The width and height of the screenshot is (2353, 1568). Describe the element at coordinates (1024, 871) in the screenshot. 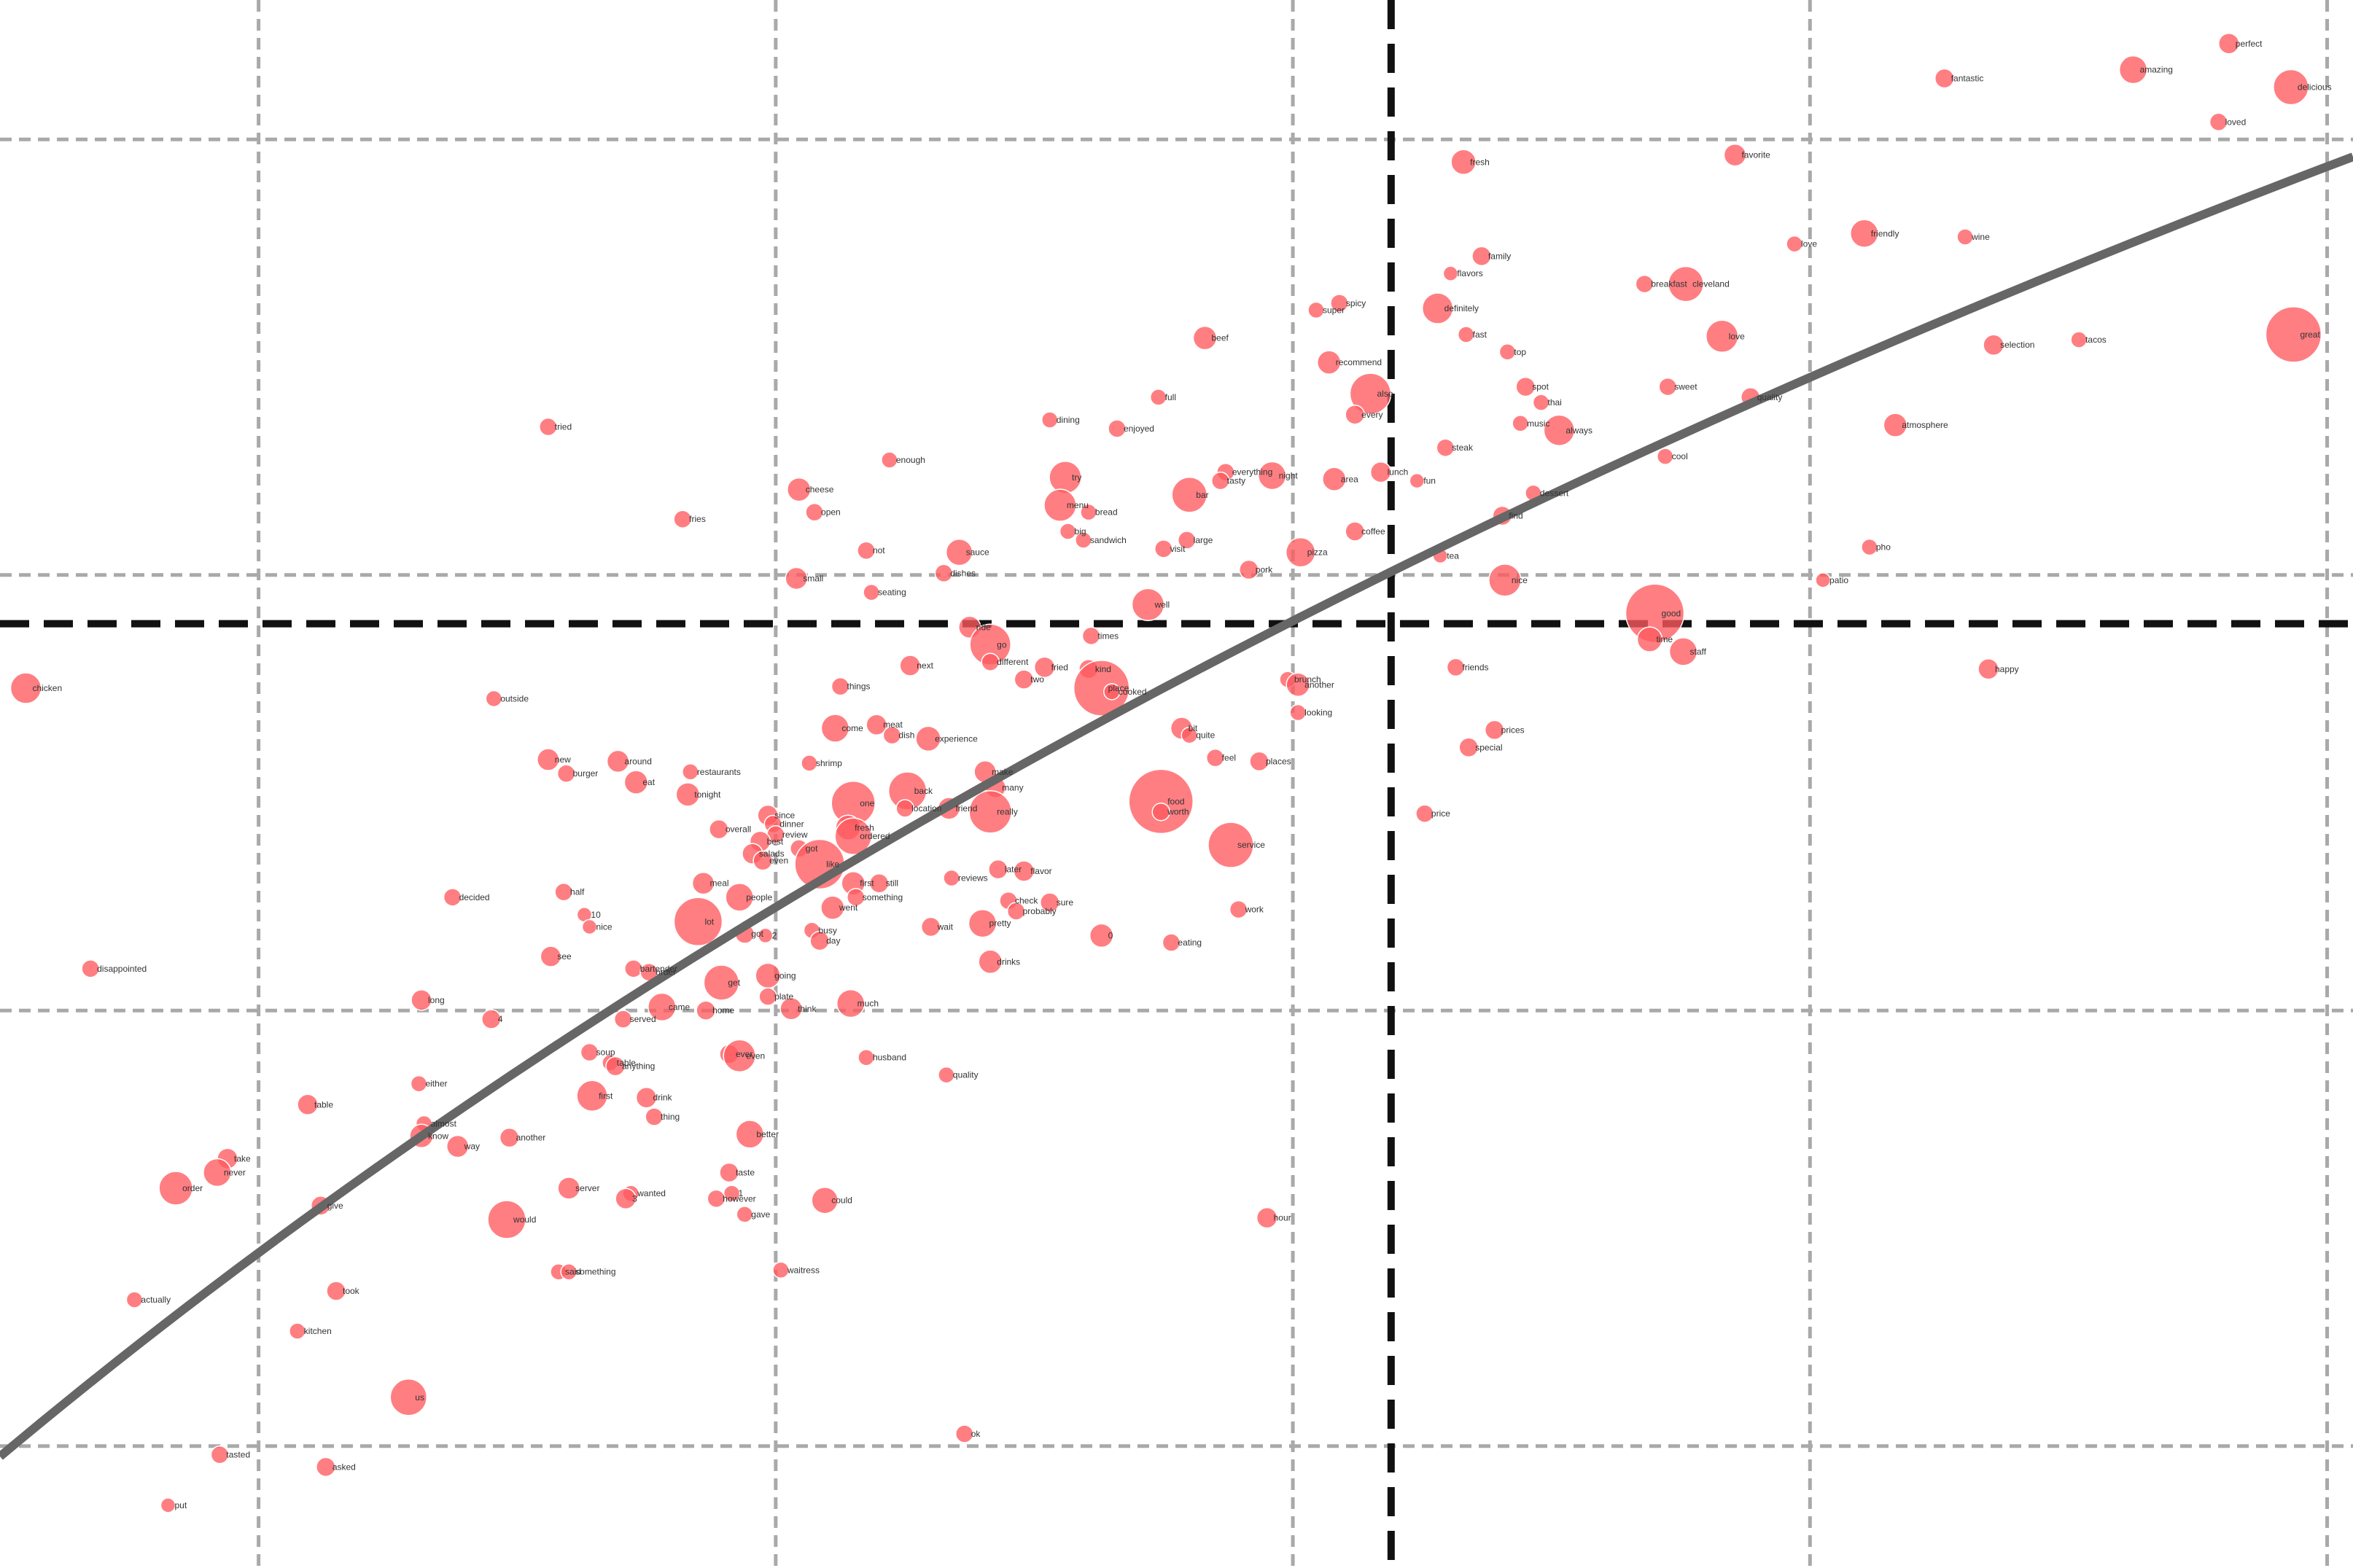

I see `point-flavor` at that location.